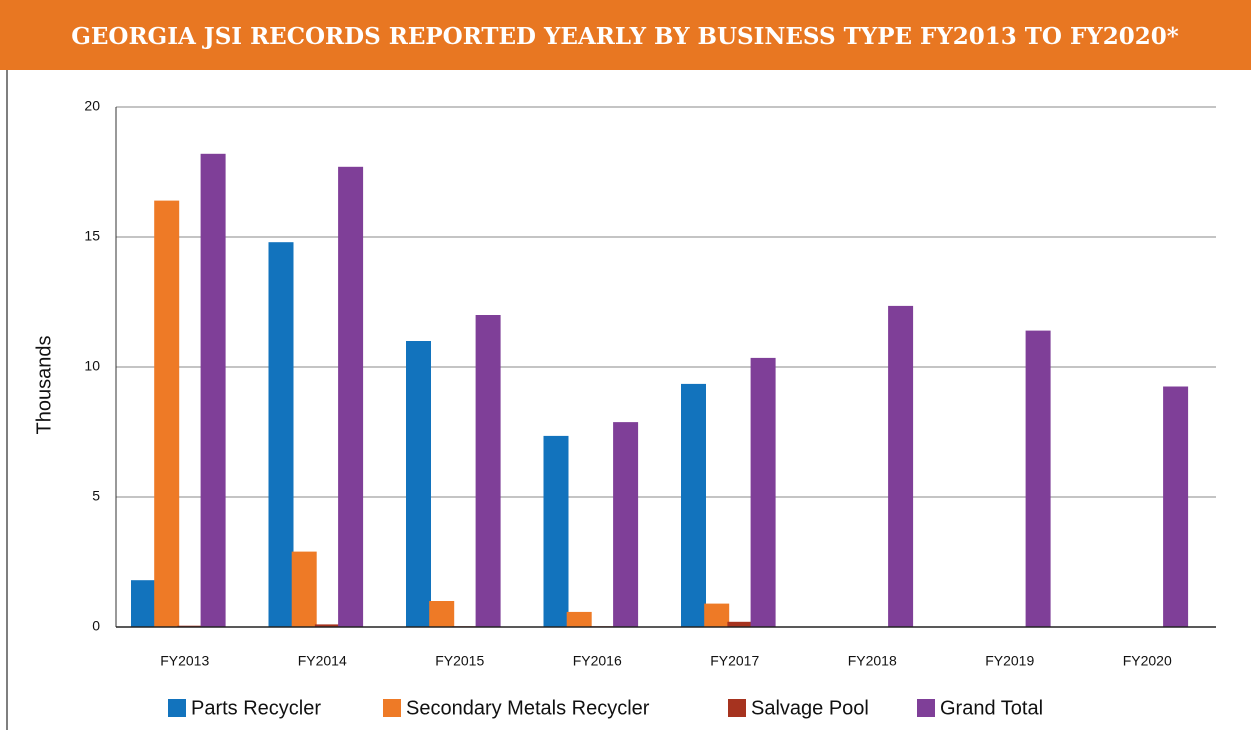 This screenshot has width=1251, height=730. I want to click on x-tick-label: FY2013, so click(184, 661).